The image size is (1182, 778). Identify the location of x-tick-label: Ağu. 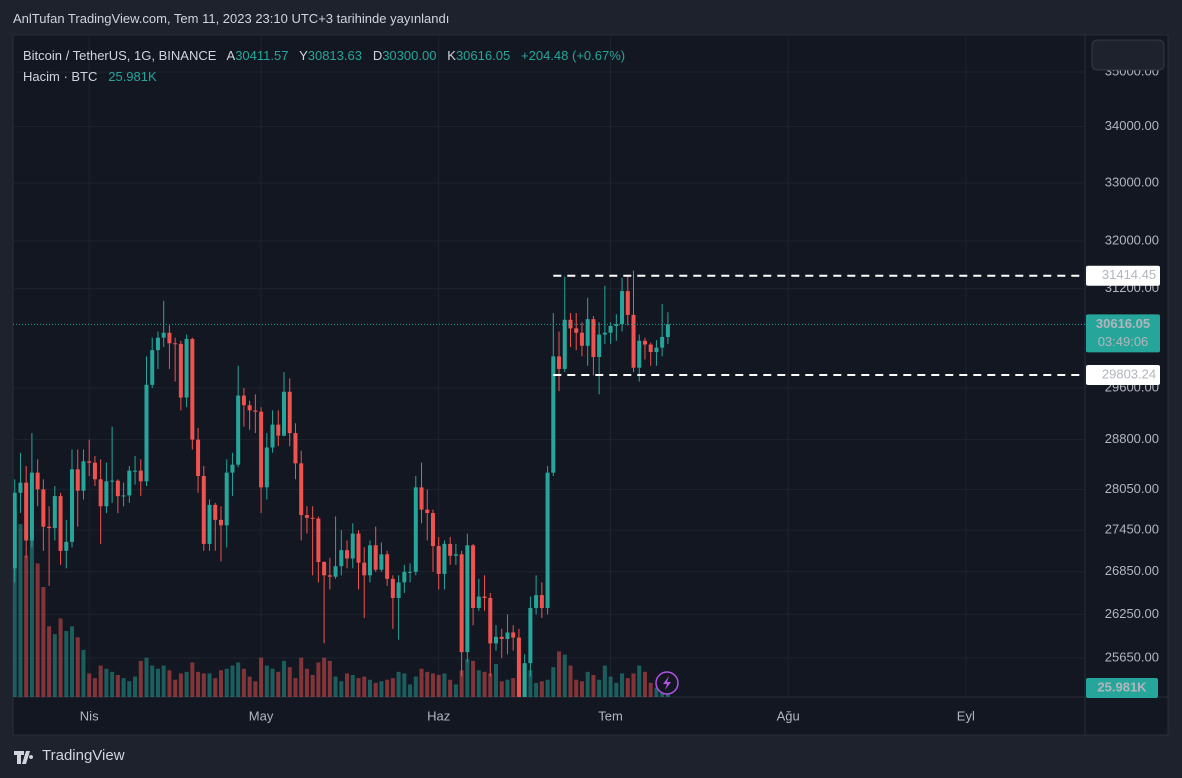
(788, 715).